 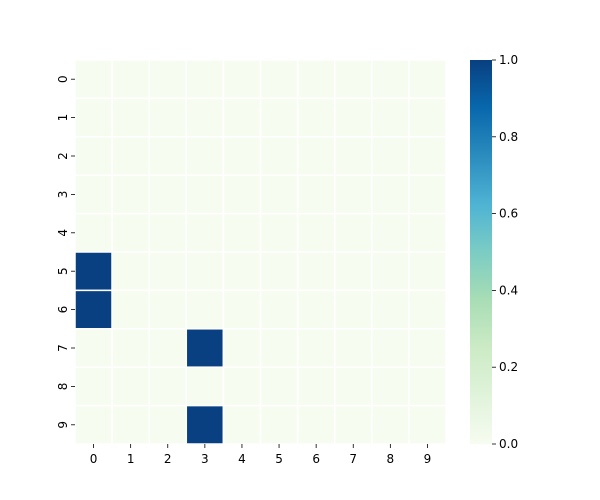 I want to click on x-tick-label: 4, so click(x=242, y=459).